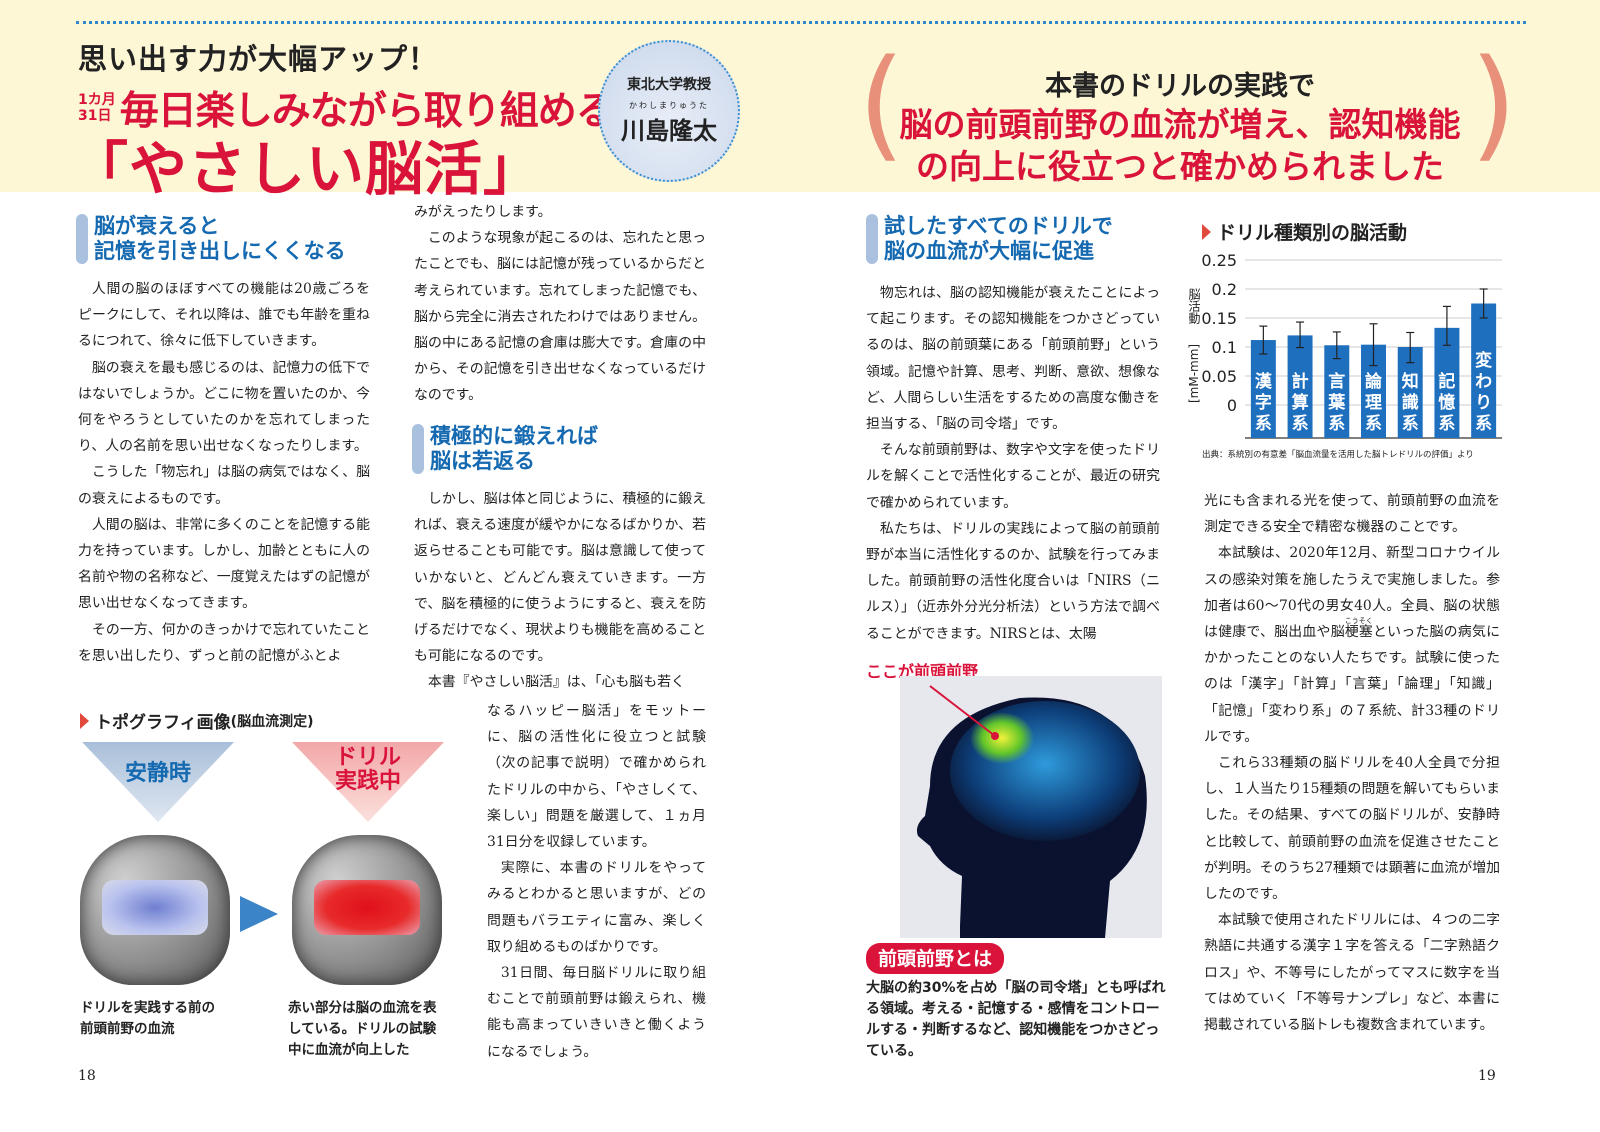 Image resolution: width=1600 pixels, height=1132 pixels. Describe the element at coordinates (1180, 146) in the screenshot. I see `right-header-headline: 脳の前頭前野の血流が増え、認知機能 の向上に役立つと確かめられました` at that location.